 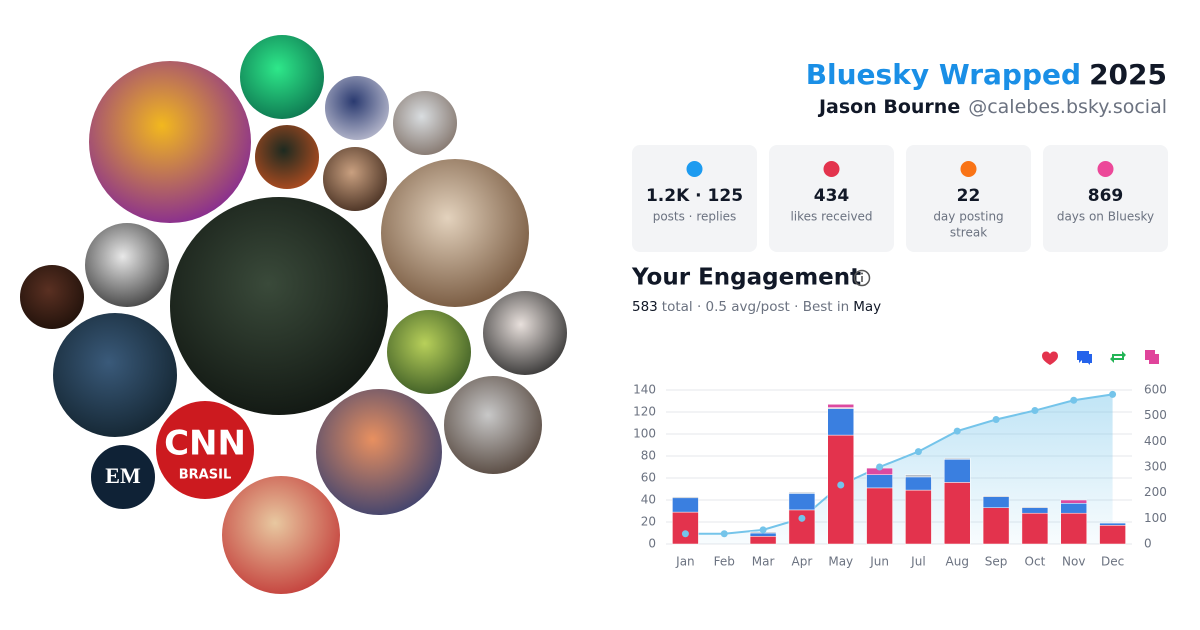 What do you see at coordinates (746, 278) in the screenshot?
I see `engagement-title: Your Engagement` at bounding box center [746, 278].